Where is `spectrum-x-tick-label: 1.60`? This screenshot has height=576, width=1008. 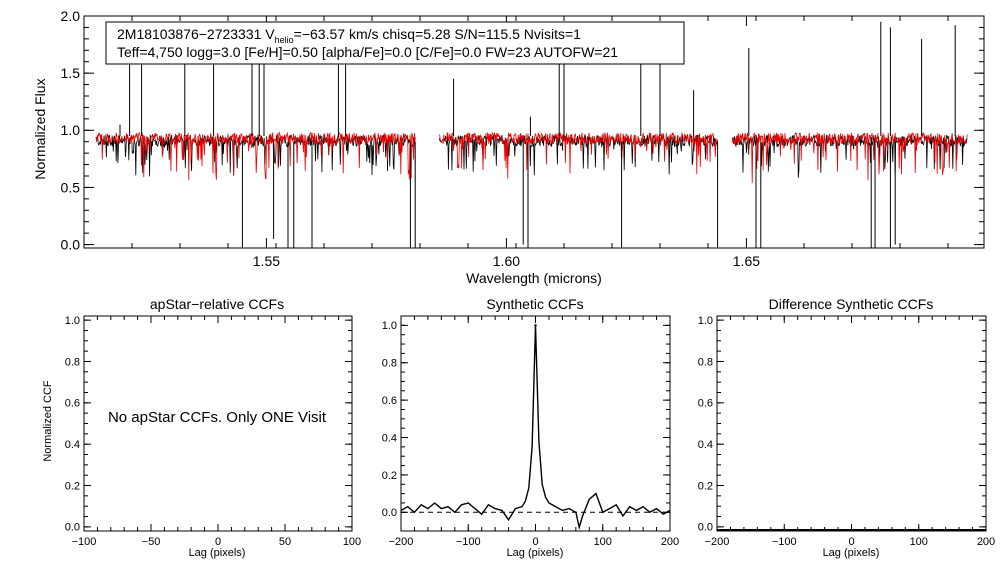 spectrum-x-tick-label: 1.60 is located at coordinates (506, 261).